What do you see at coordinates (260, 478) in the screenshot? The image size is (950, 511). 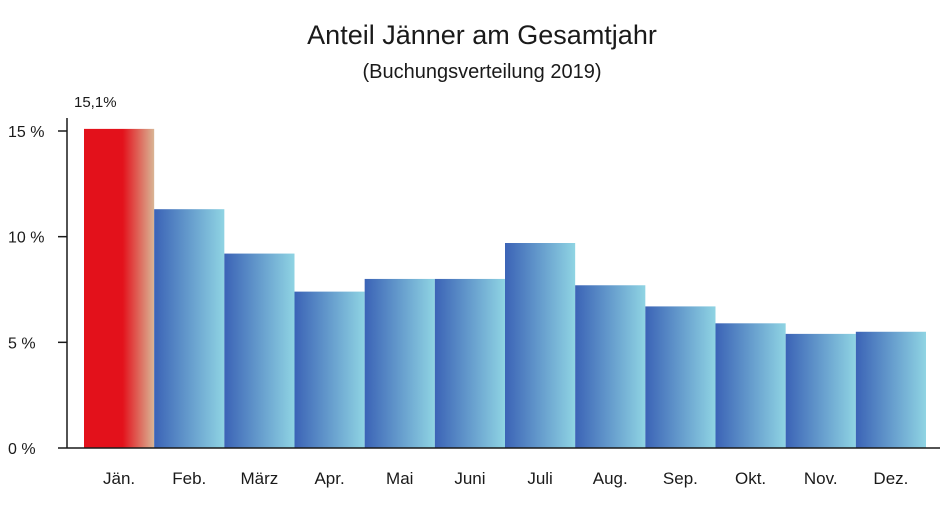 I see `x-tick-label: März` at bounding box center [260, 478].